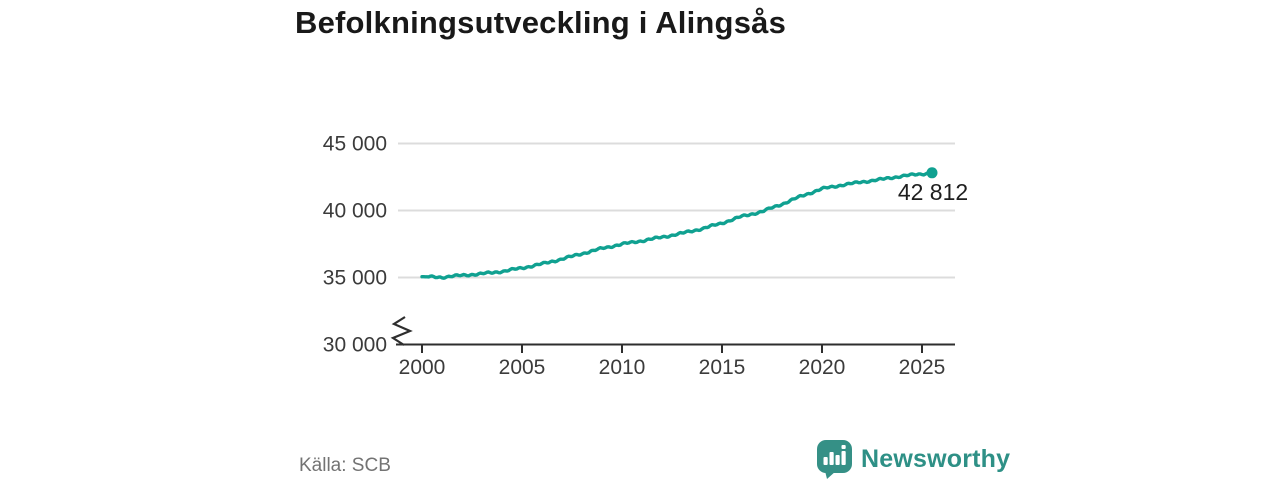 Image resolution: width=1280 pixels, height=480 pixels. Describe the element at coordinates (355, 144) in the screenshot. I see `y-tick-45000: 45 000` at that location.